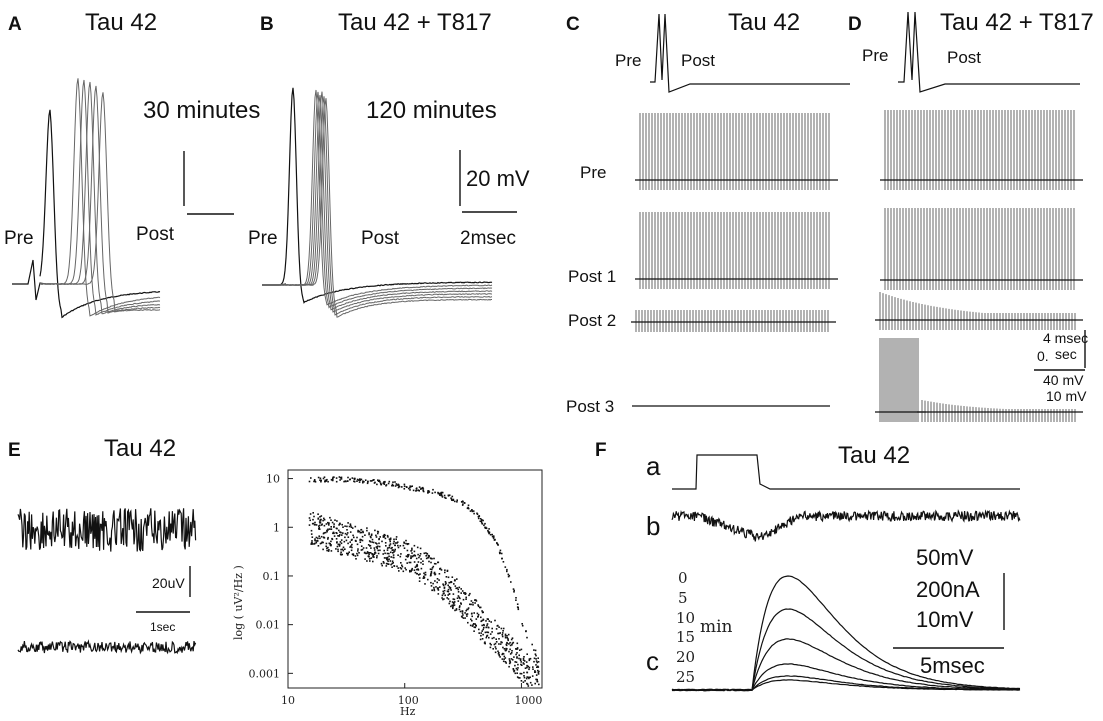  What do you see at coordinates (628, 60) in the screenshot?
I see `panel-c-pre-small: Pre` at bounding box center [628, 60].